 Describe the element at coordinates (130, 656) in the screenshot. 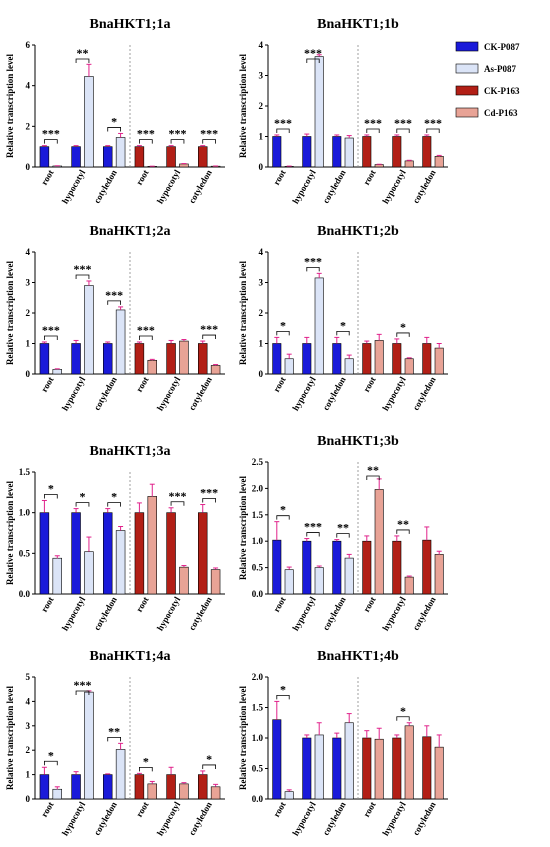

I see `panel-title: BnaHKT1;4a` at that location.